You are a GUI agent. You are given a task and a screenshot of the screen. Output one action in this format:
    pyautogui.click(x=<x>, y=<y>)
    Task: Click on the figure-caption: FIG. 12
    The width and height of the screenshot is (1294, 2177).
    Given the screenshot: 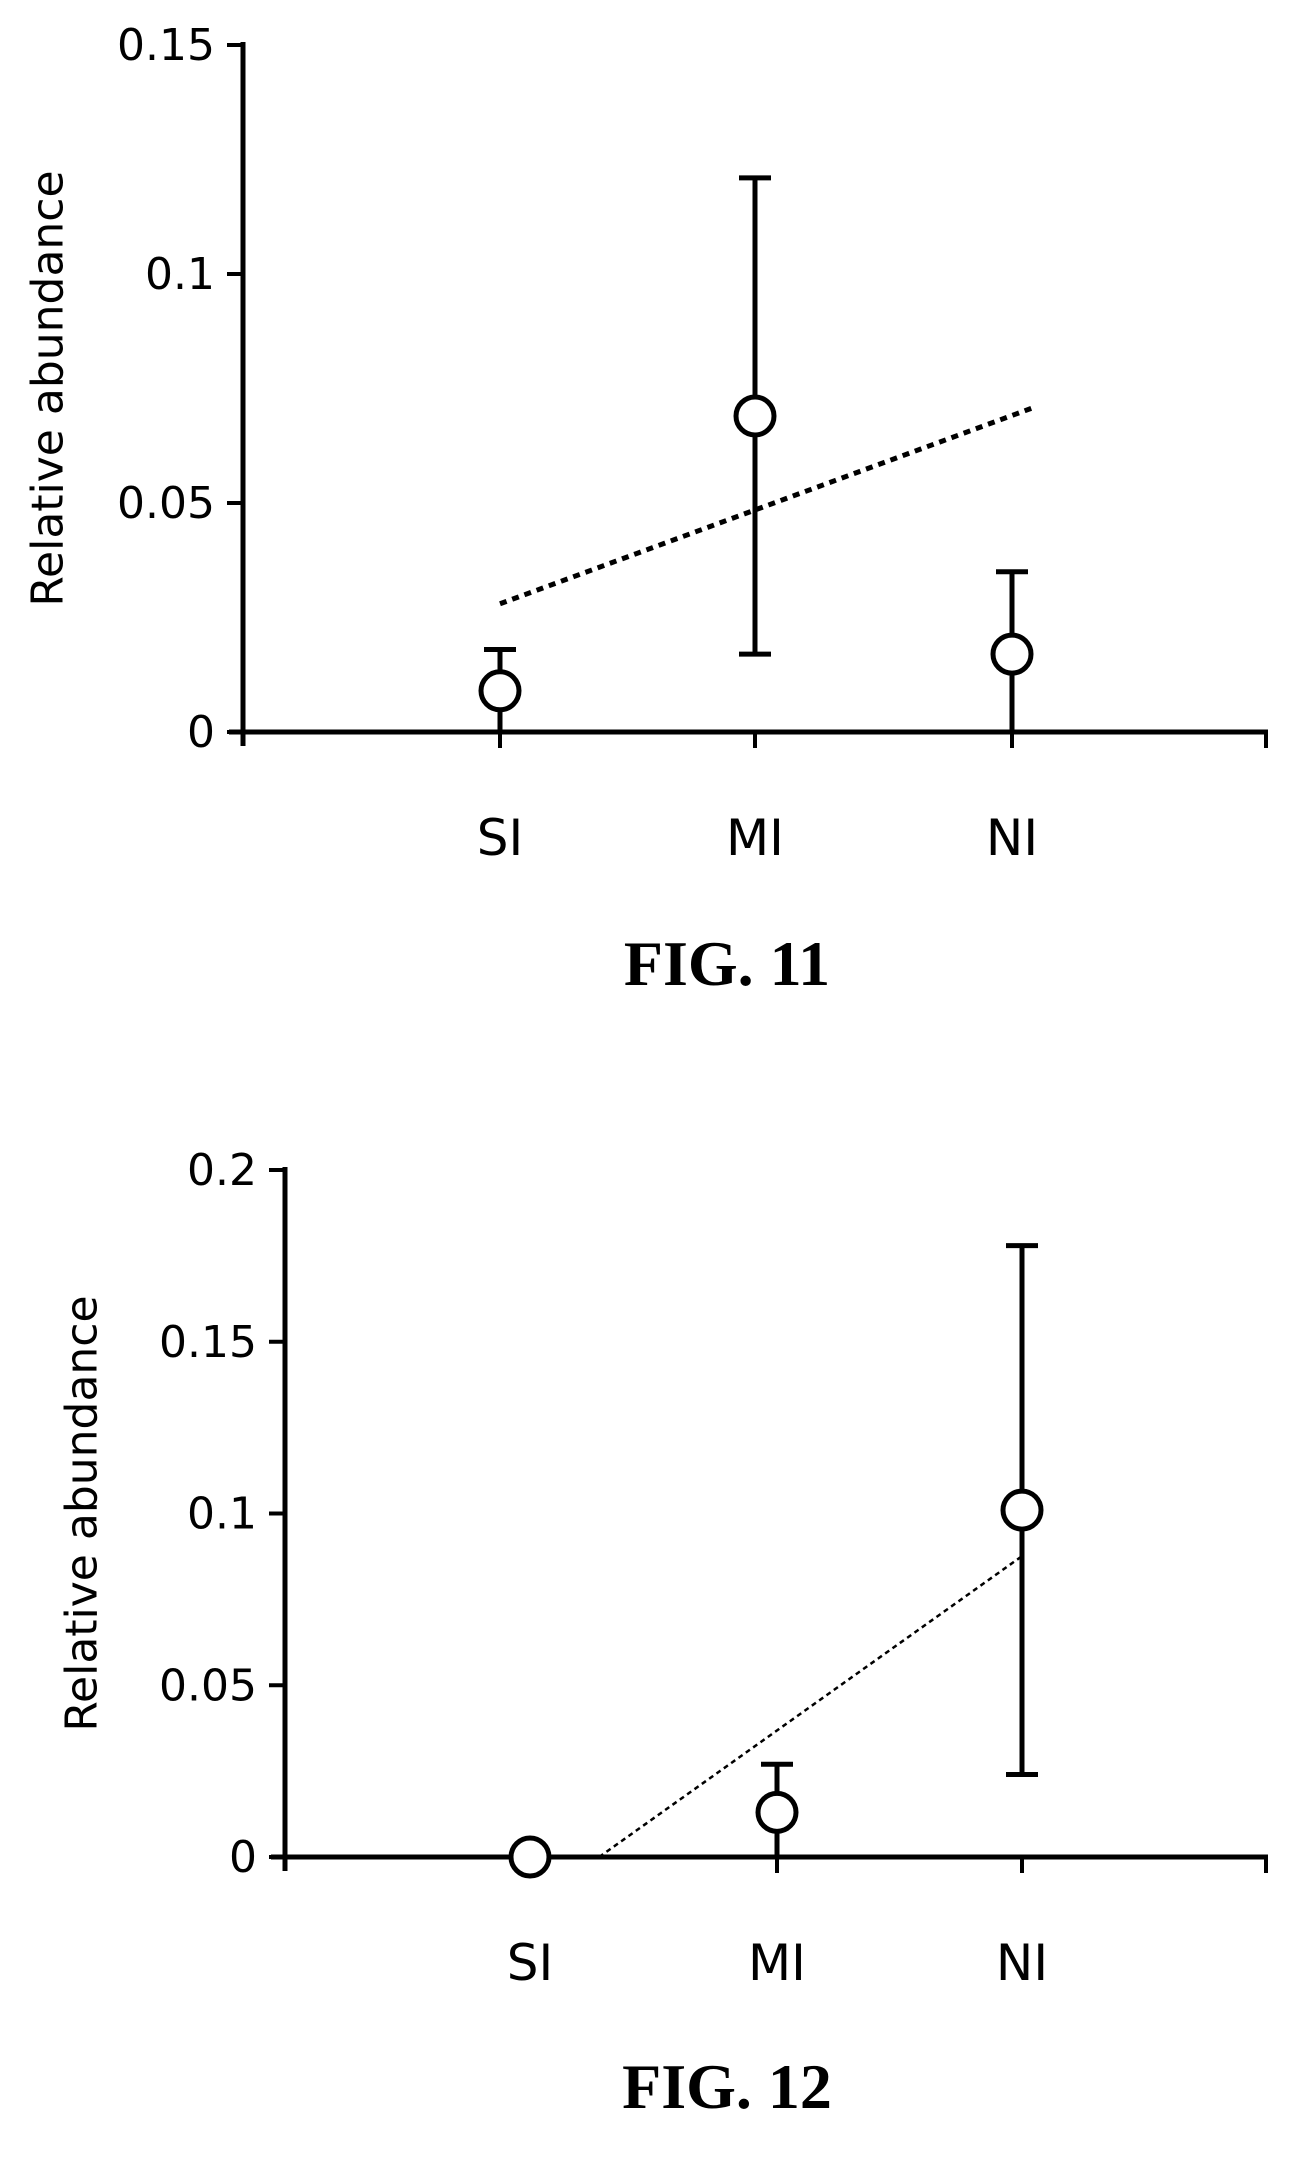 What is the action you would take?
    pyautogui.click(x=727, y=2086)
    